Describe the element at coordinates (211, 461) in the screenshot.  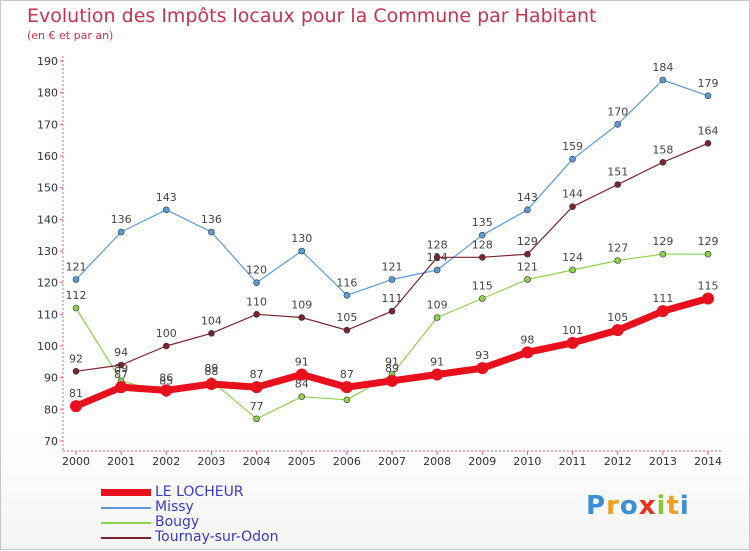
I see `x-tick-label: 2003` at that location.